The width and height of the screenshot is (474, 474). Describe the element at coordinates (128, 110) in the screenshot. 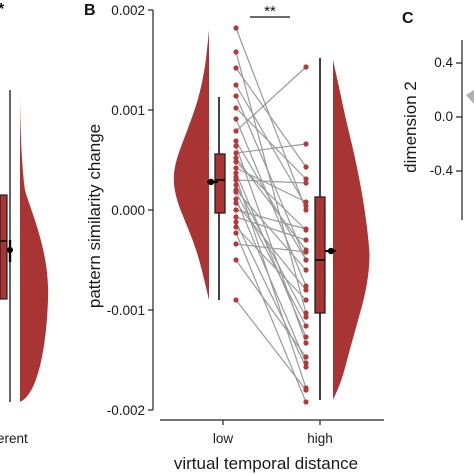

I see `y-tick-label: 0.001` at that location.